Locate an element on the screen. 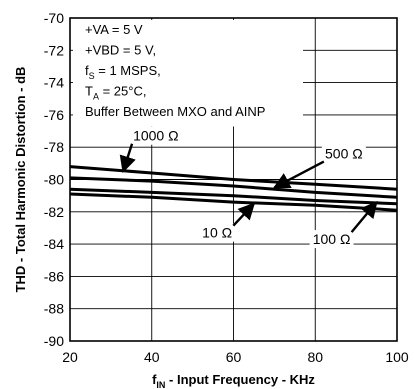 The width and height of the screenshot is (414, 389). condition-text: +VA = 5 V is located at coordinates (114, 29).